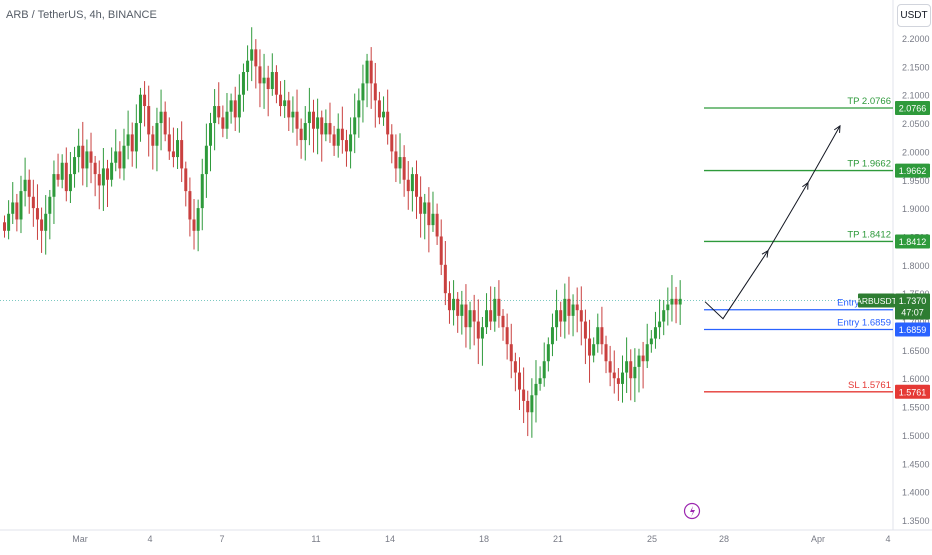 The height and width of the screenshot is (555, 932). Describe the element at coordinates (916, 67) in the screenshot. I see `y-tick-label: 2.1500` at that location.